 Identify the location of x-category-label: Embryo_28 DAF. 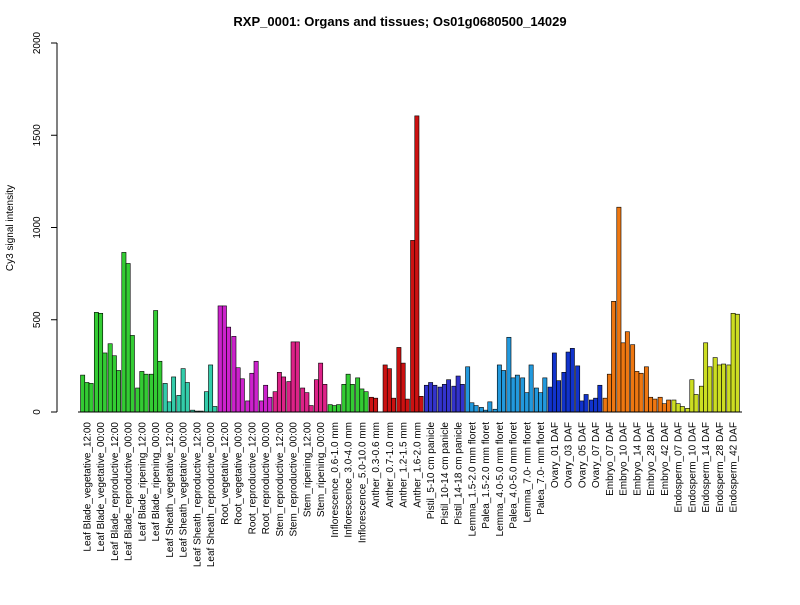
(651, 459).